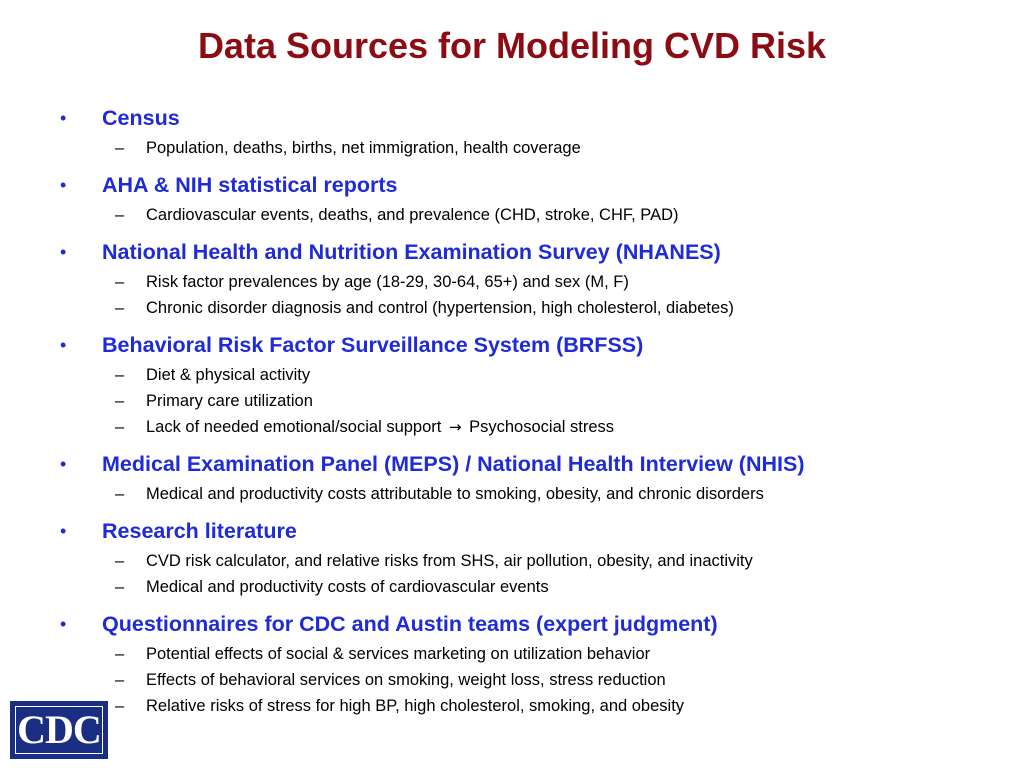 Image resolution: width=1024 pixels, height=768 pixels. Describe the element at coordinates (455, 427) in the screenshot. I see `right-arrow-icon: →` at that location.